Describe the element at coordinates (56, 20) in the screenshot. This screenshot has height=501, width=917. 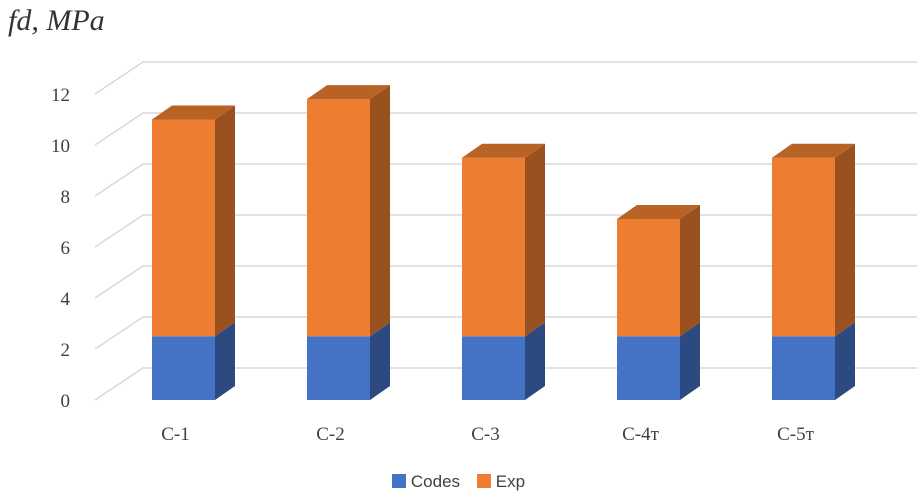
I see `y-axis-label: fd, MPa` at that location.